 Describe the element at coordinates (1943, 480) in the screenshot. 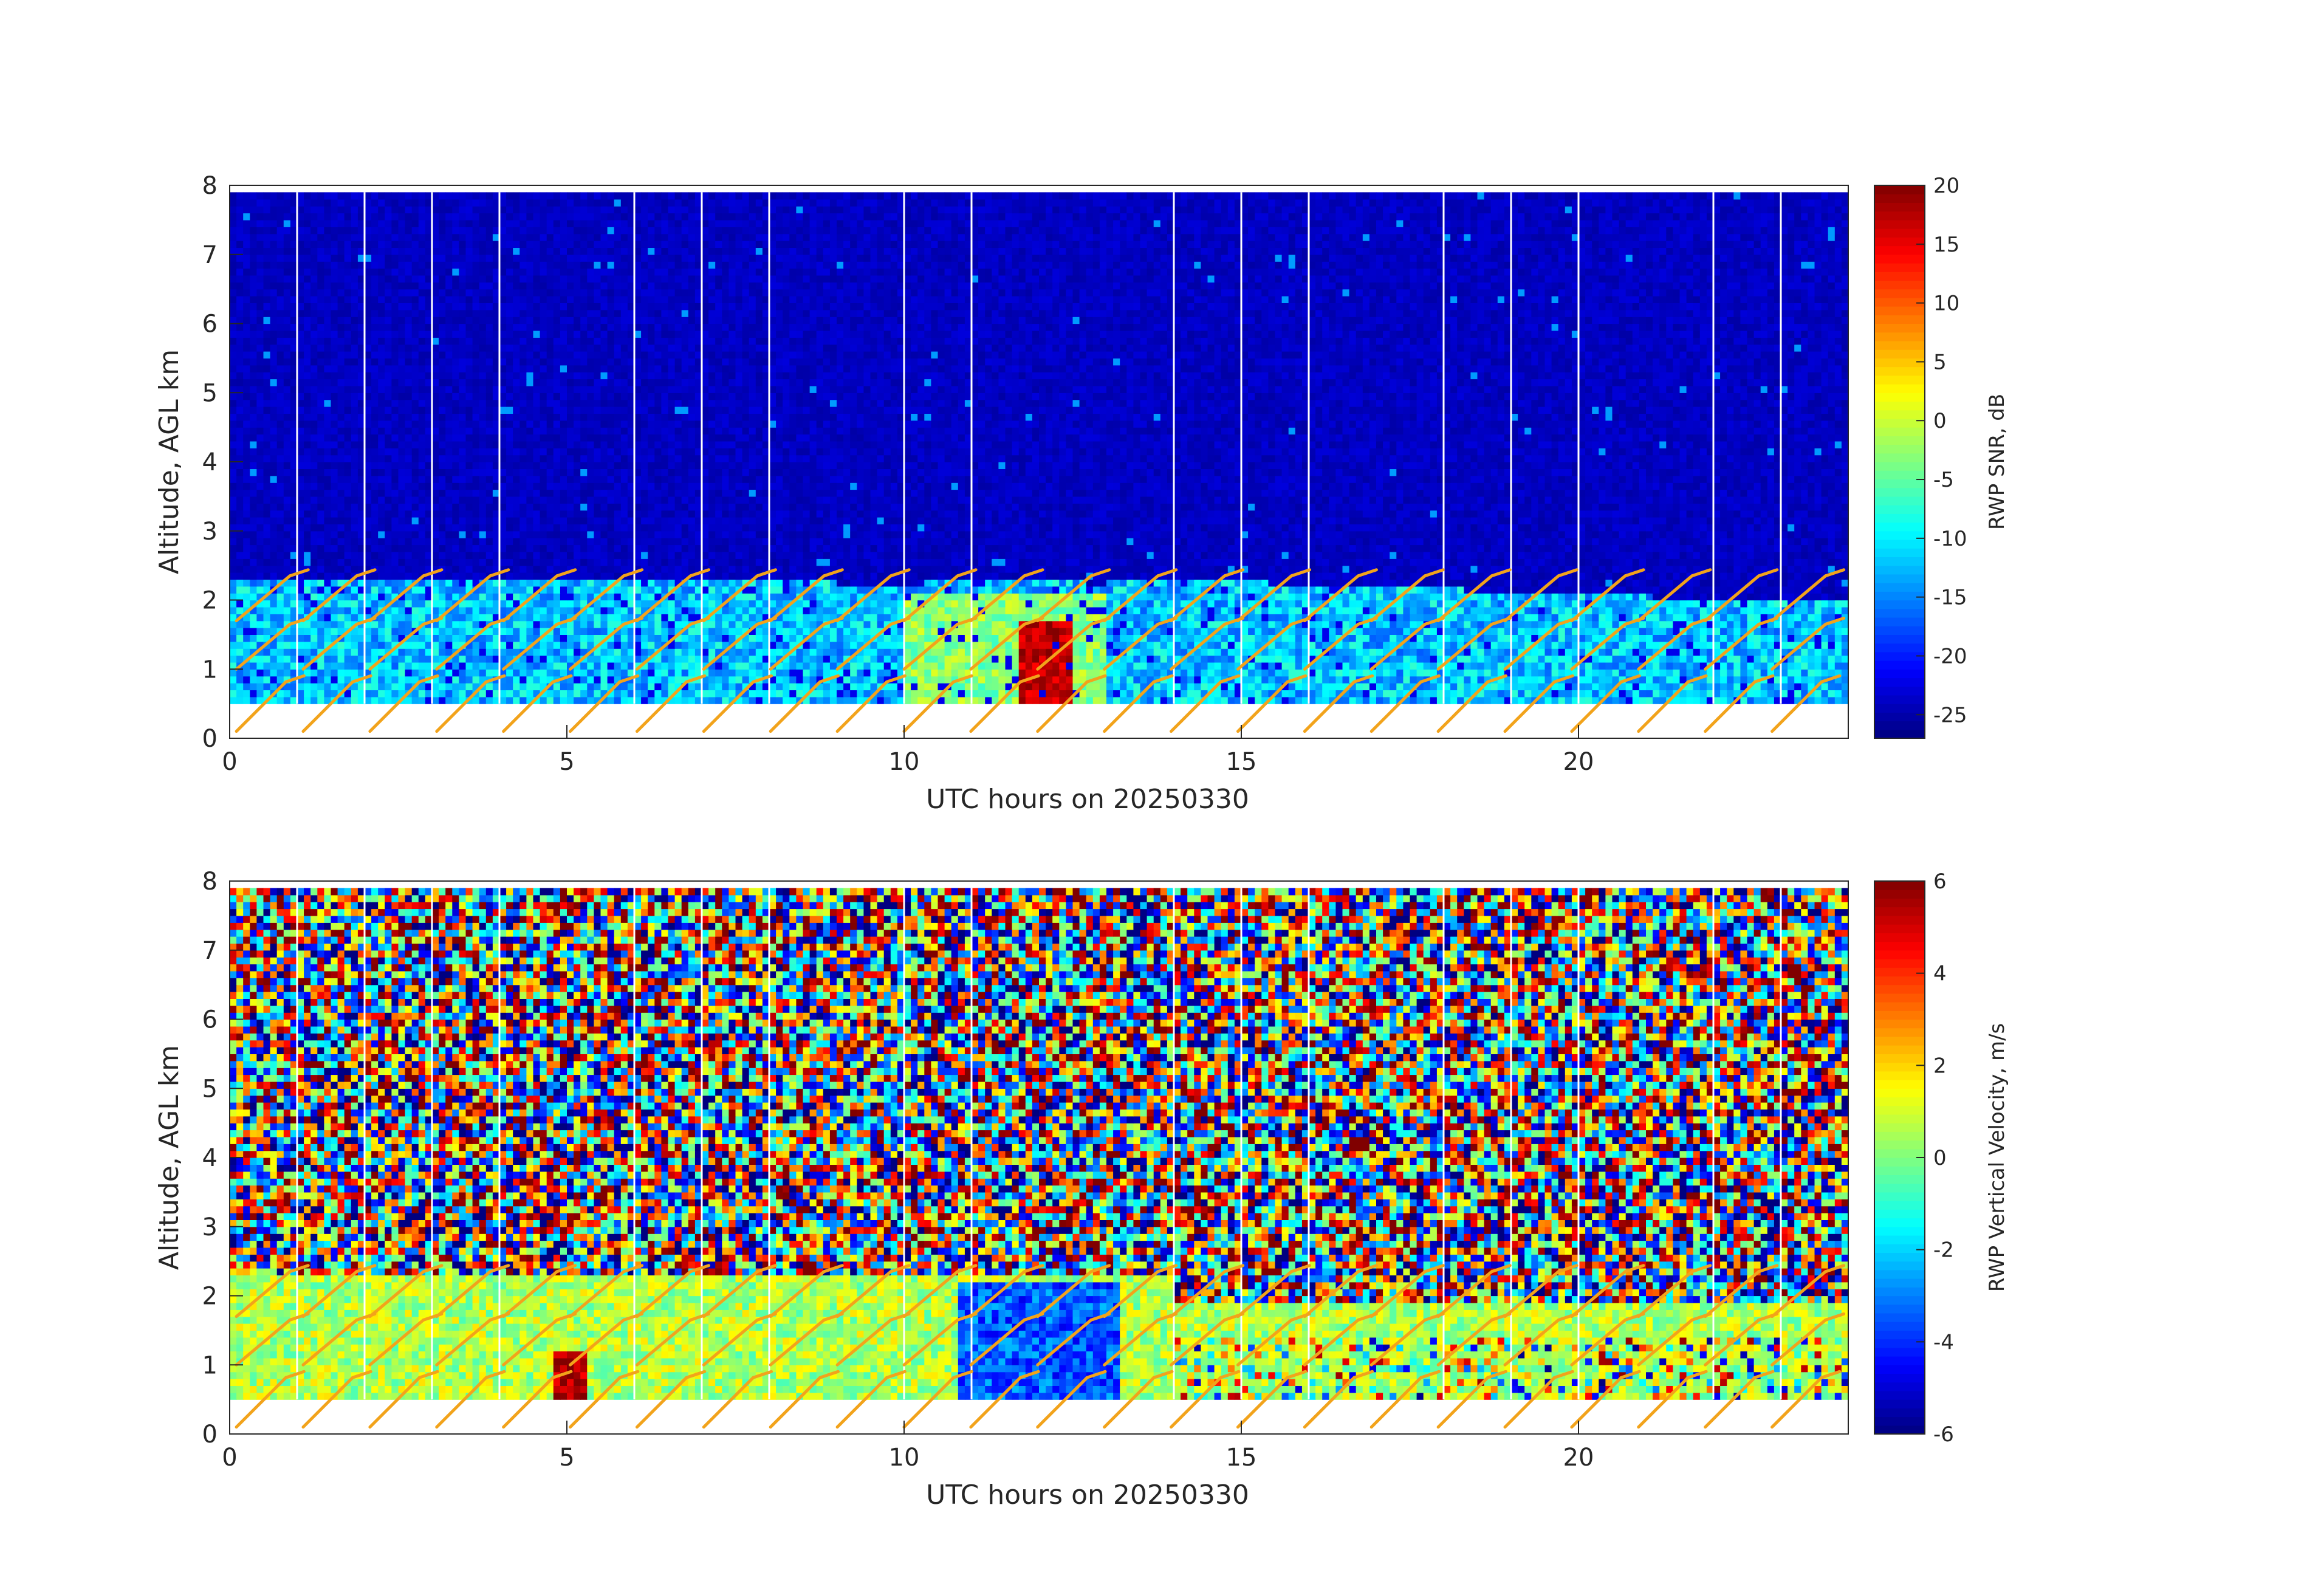

I see `colorbar-tick-label: -5` at that location.